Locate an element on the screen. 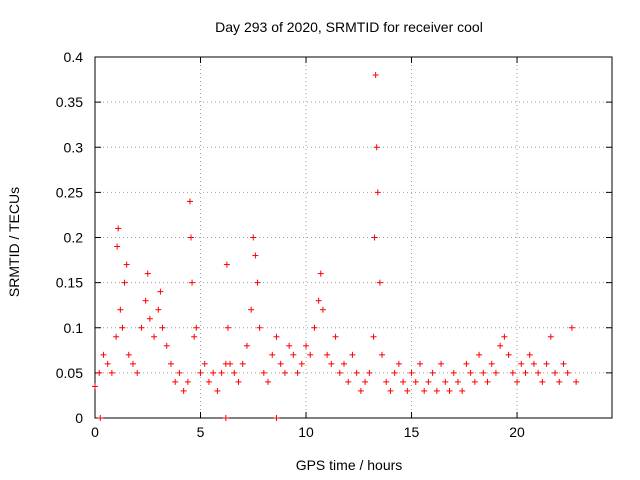 Image resolution: width=640 pixels, height=480 pixels. y-tick-label: 0.3 is located at coordinates (74, 147).